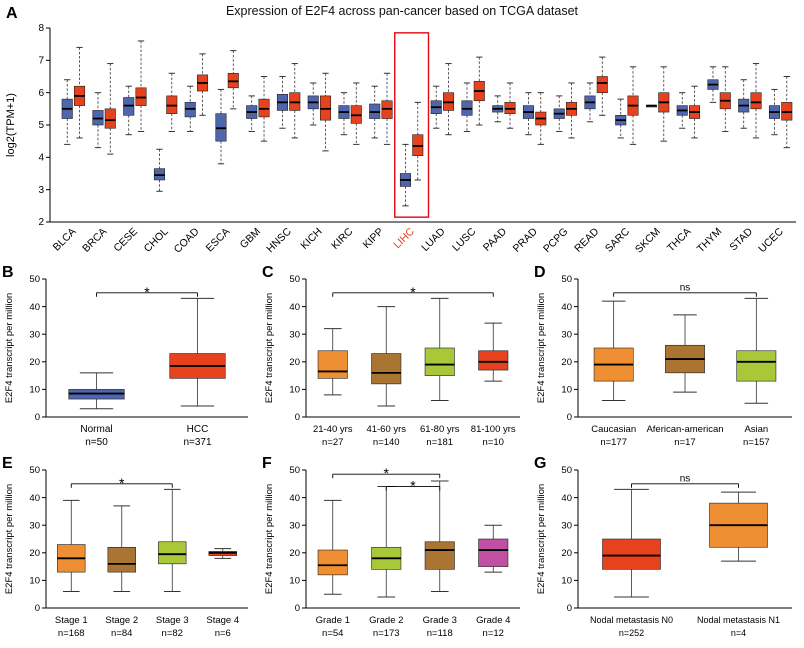 Image resolution: width=804 pixels, height=648 pixels. What do you see at coordinates (386, 633) in the screenshot?
I see `svg-text: n=173` at bounding box center [386, 633].